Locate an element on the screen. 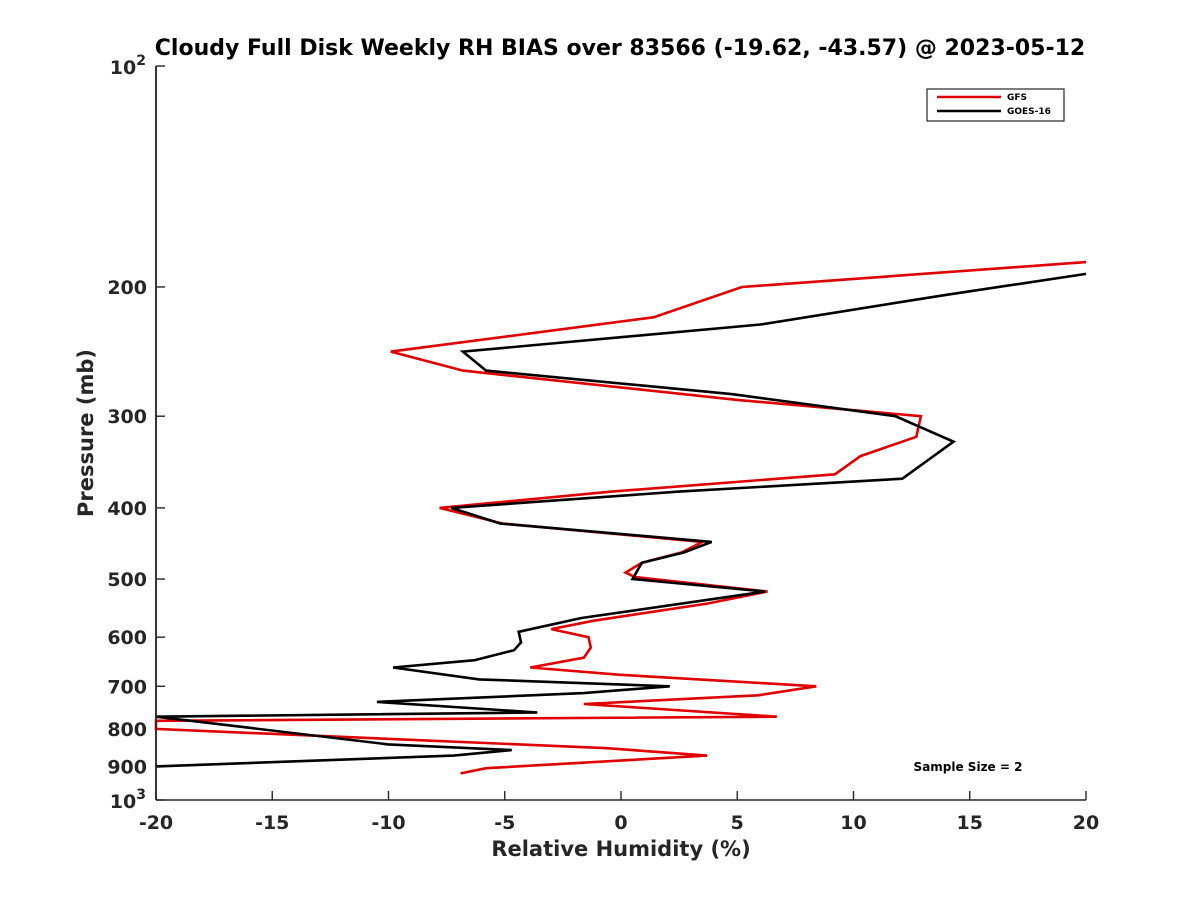 The width and height of the screenshot is (1200, 900). x-tick-label: 0 is located at coordinates (620, 823).